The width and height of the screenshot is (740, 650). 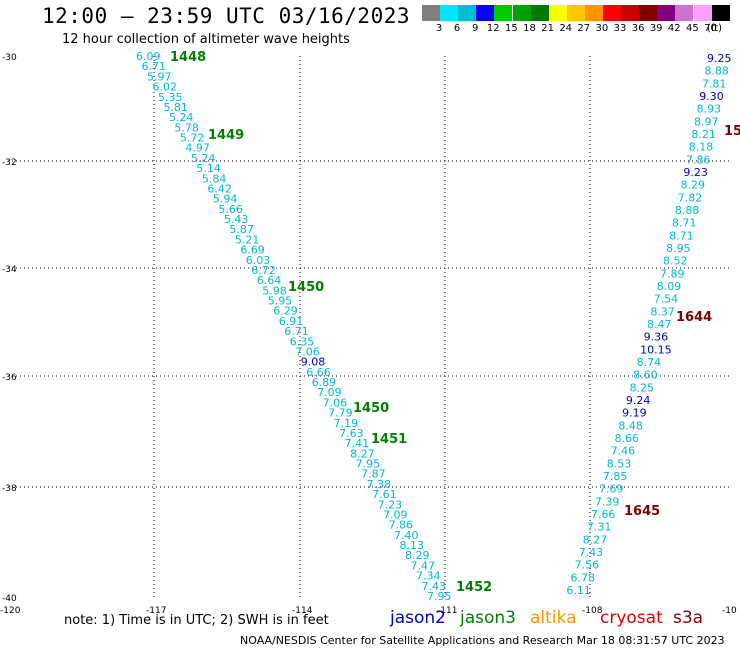 I want to click on swh-value-label: 8.52, so click(x=675, y=261).